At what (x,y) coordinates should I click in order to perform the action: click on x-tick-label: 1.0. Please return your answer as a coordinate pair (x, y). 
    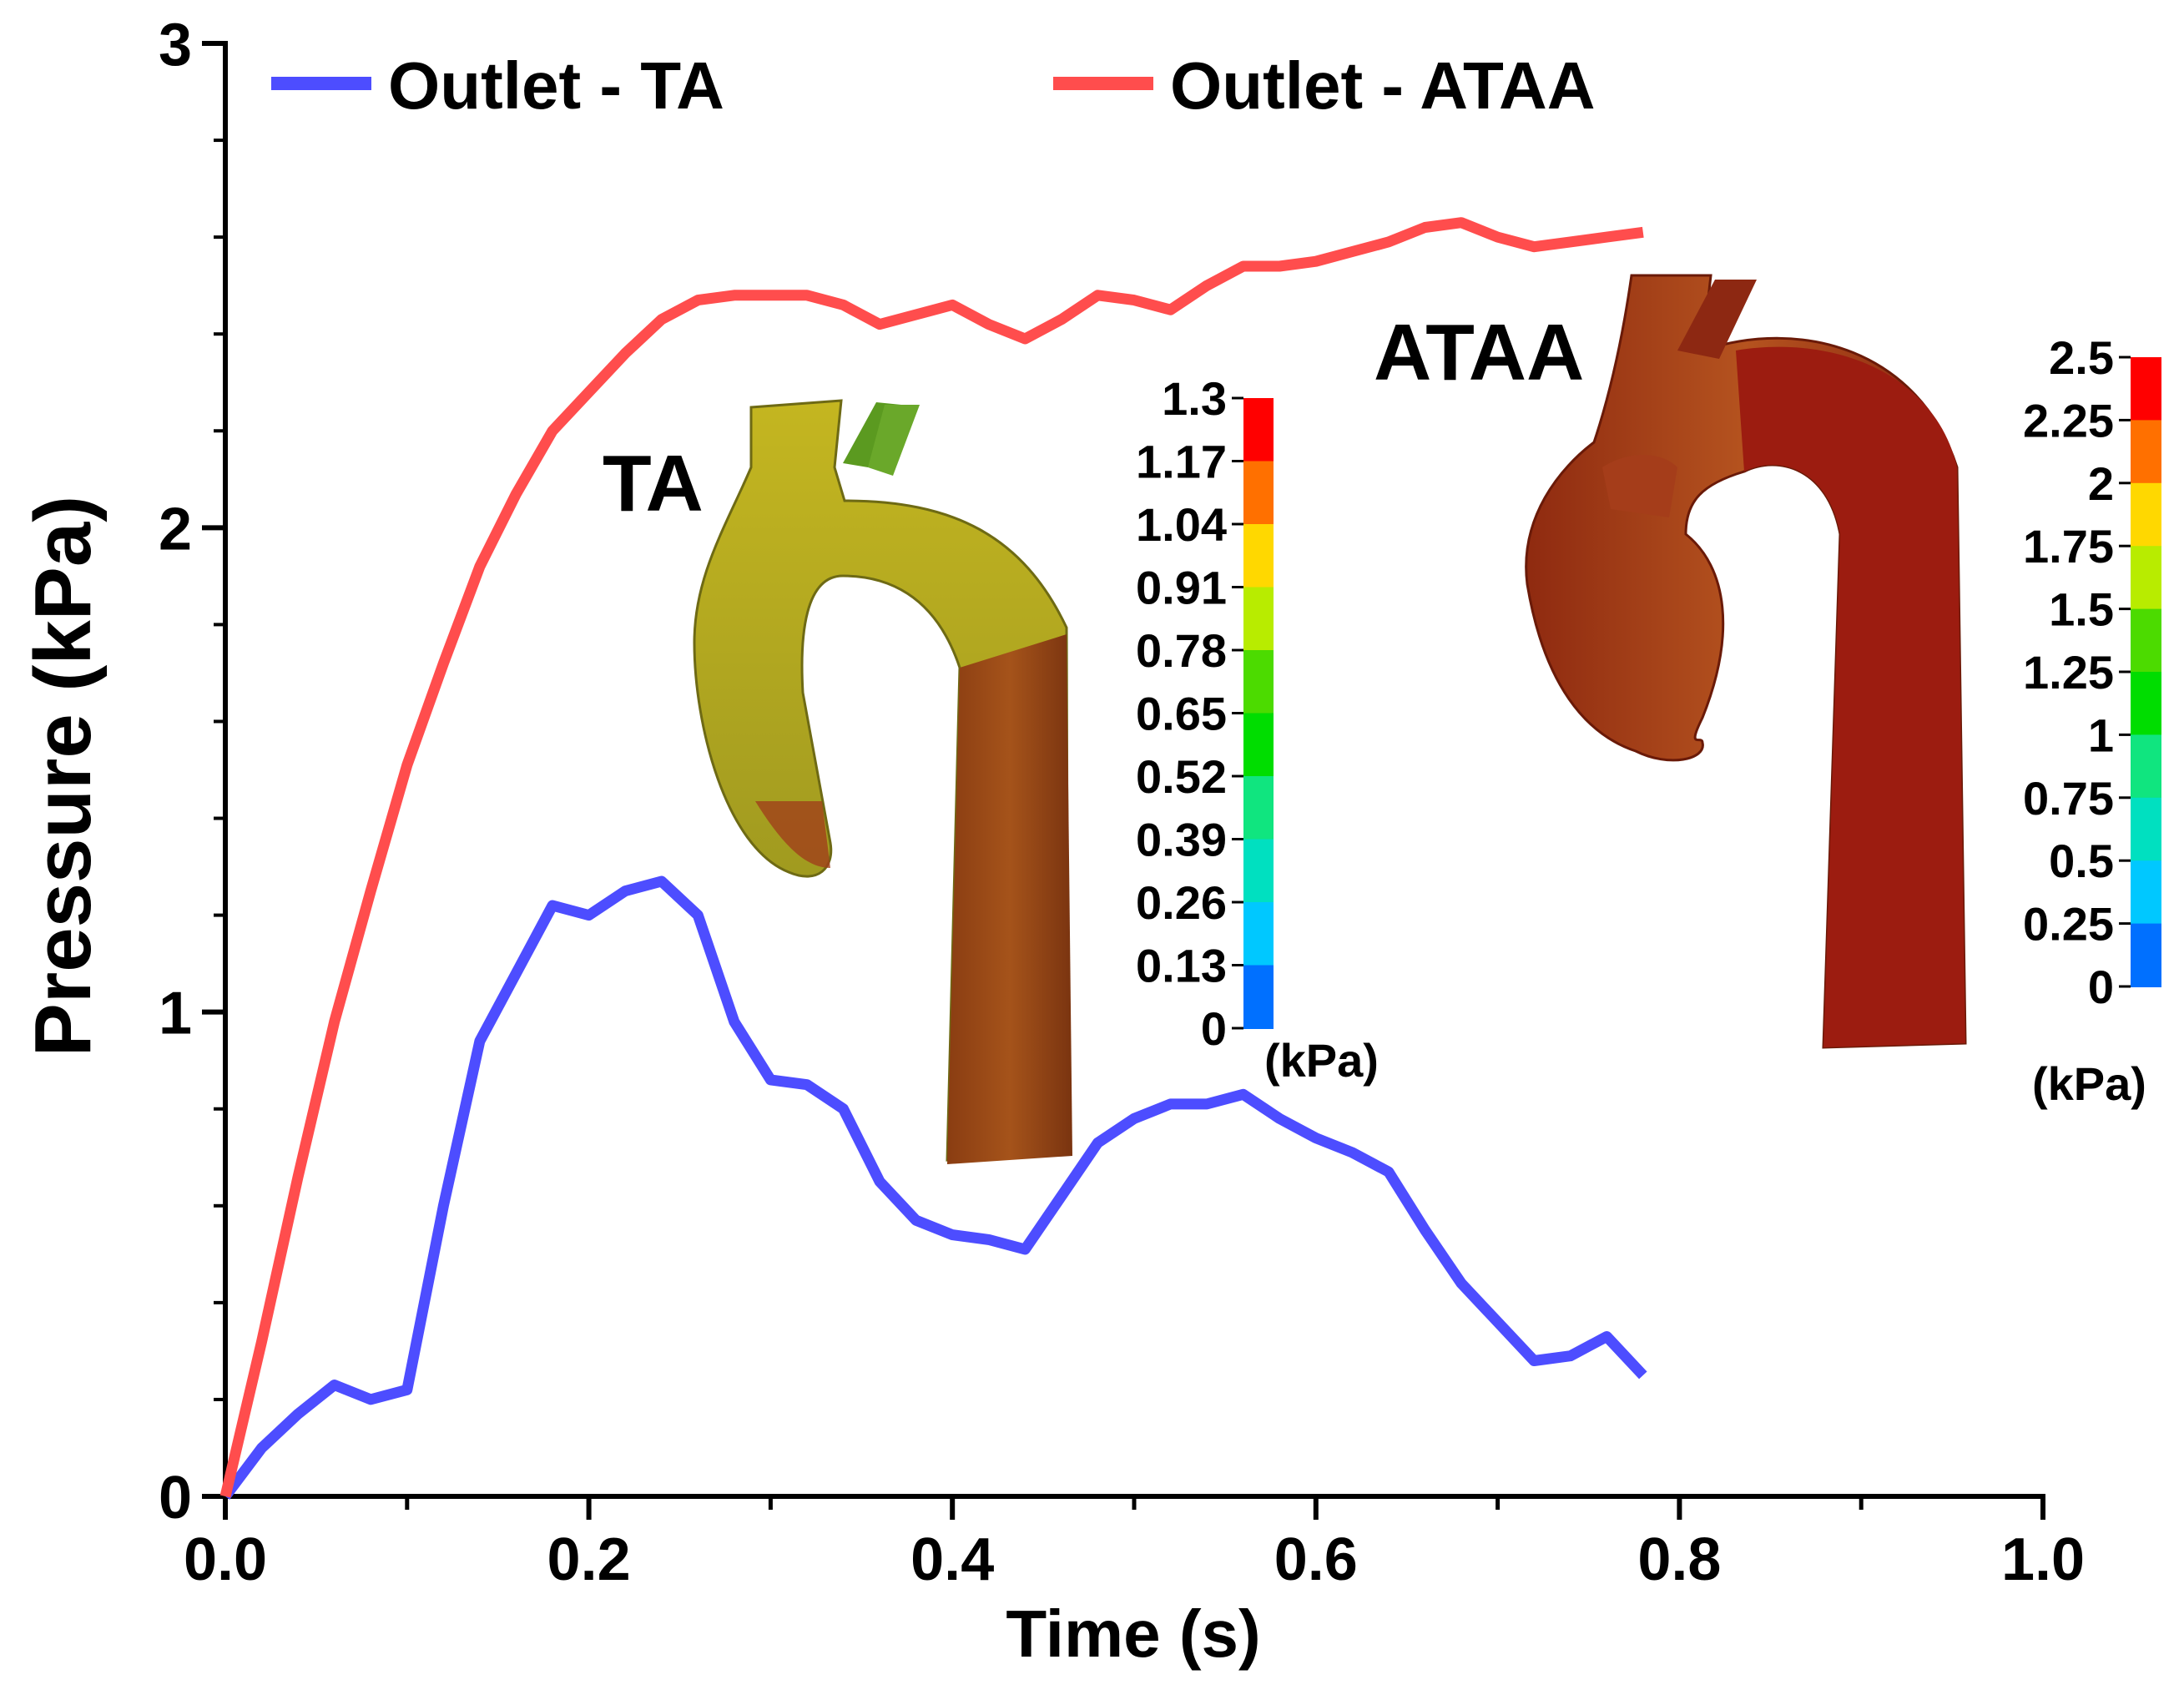
    Looking at the image, I should click on (2043, 1559).